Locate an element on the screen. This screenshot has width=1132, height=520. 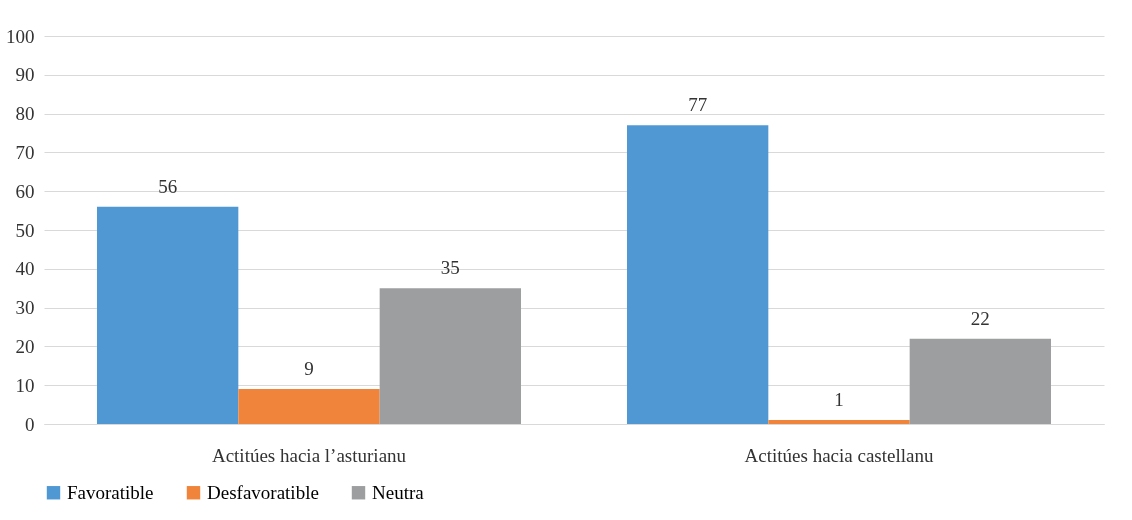
y-tick-label: 40 is located at coordinates (25, 269).